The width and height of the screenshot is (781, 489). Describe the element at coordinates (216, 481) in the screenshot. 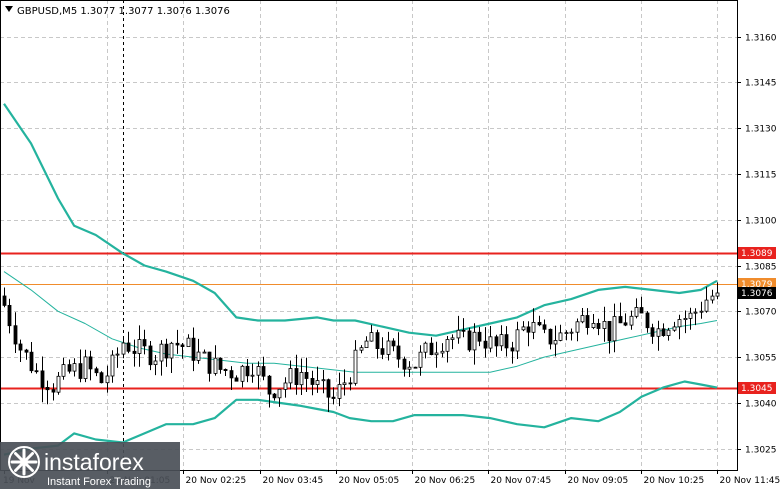

I see `x-tick-label: 20 Nov 02:25` at that location.